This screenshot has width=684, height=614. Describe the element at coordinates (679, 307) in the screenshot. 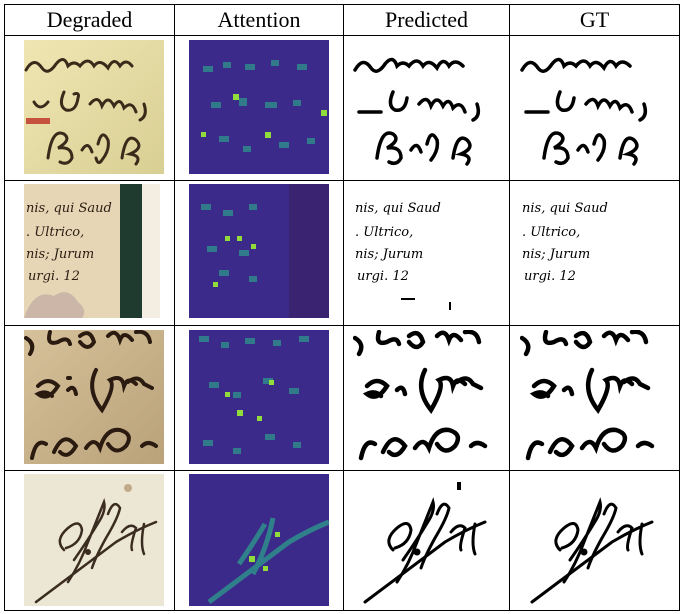

I see `table-right-rule` at that location.